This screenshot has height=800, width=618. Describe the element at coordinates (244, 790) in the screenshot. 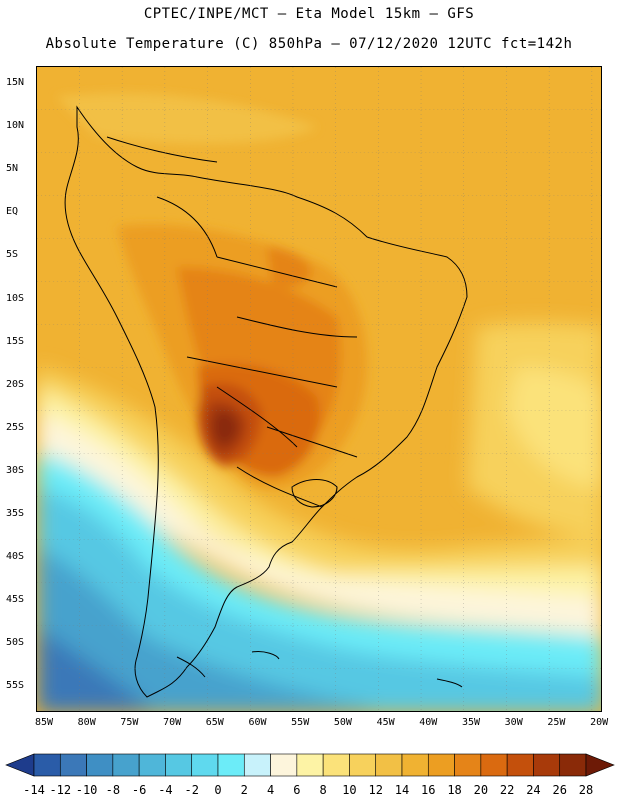

I see `colorbar-tick-label: 2` at that location.